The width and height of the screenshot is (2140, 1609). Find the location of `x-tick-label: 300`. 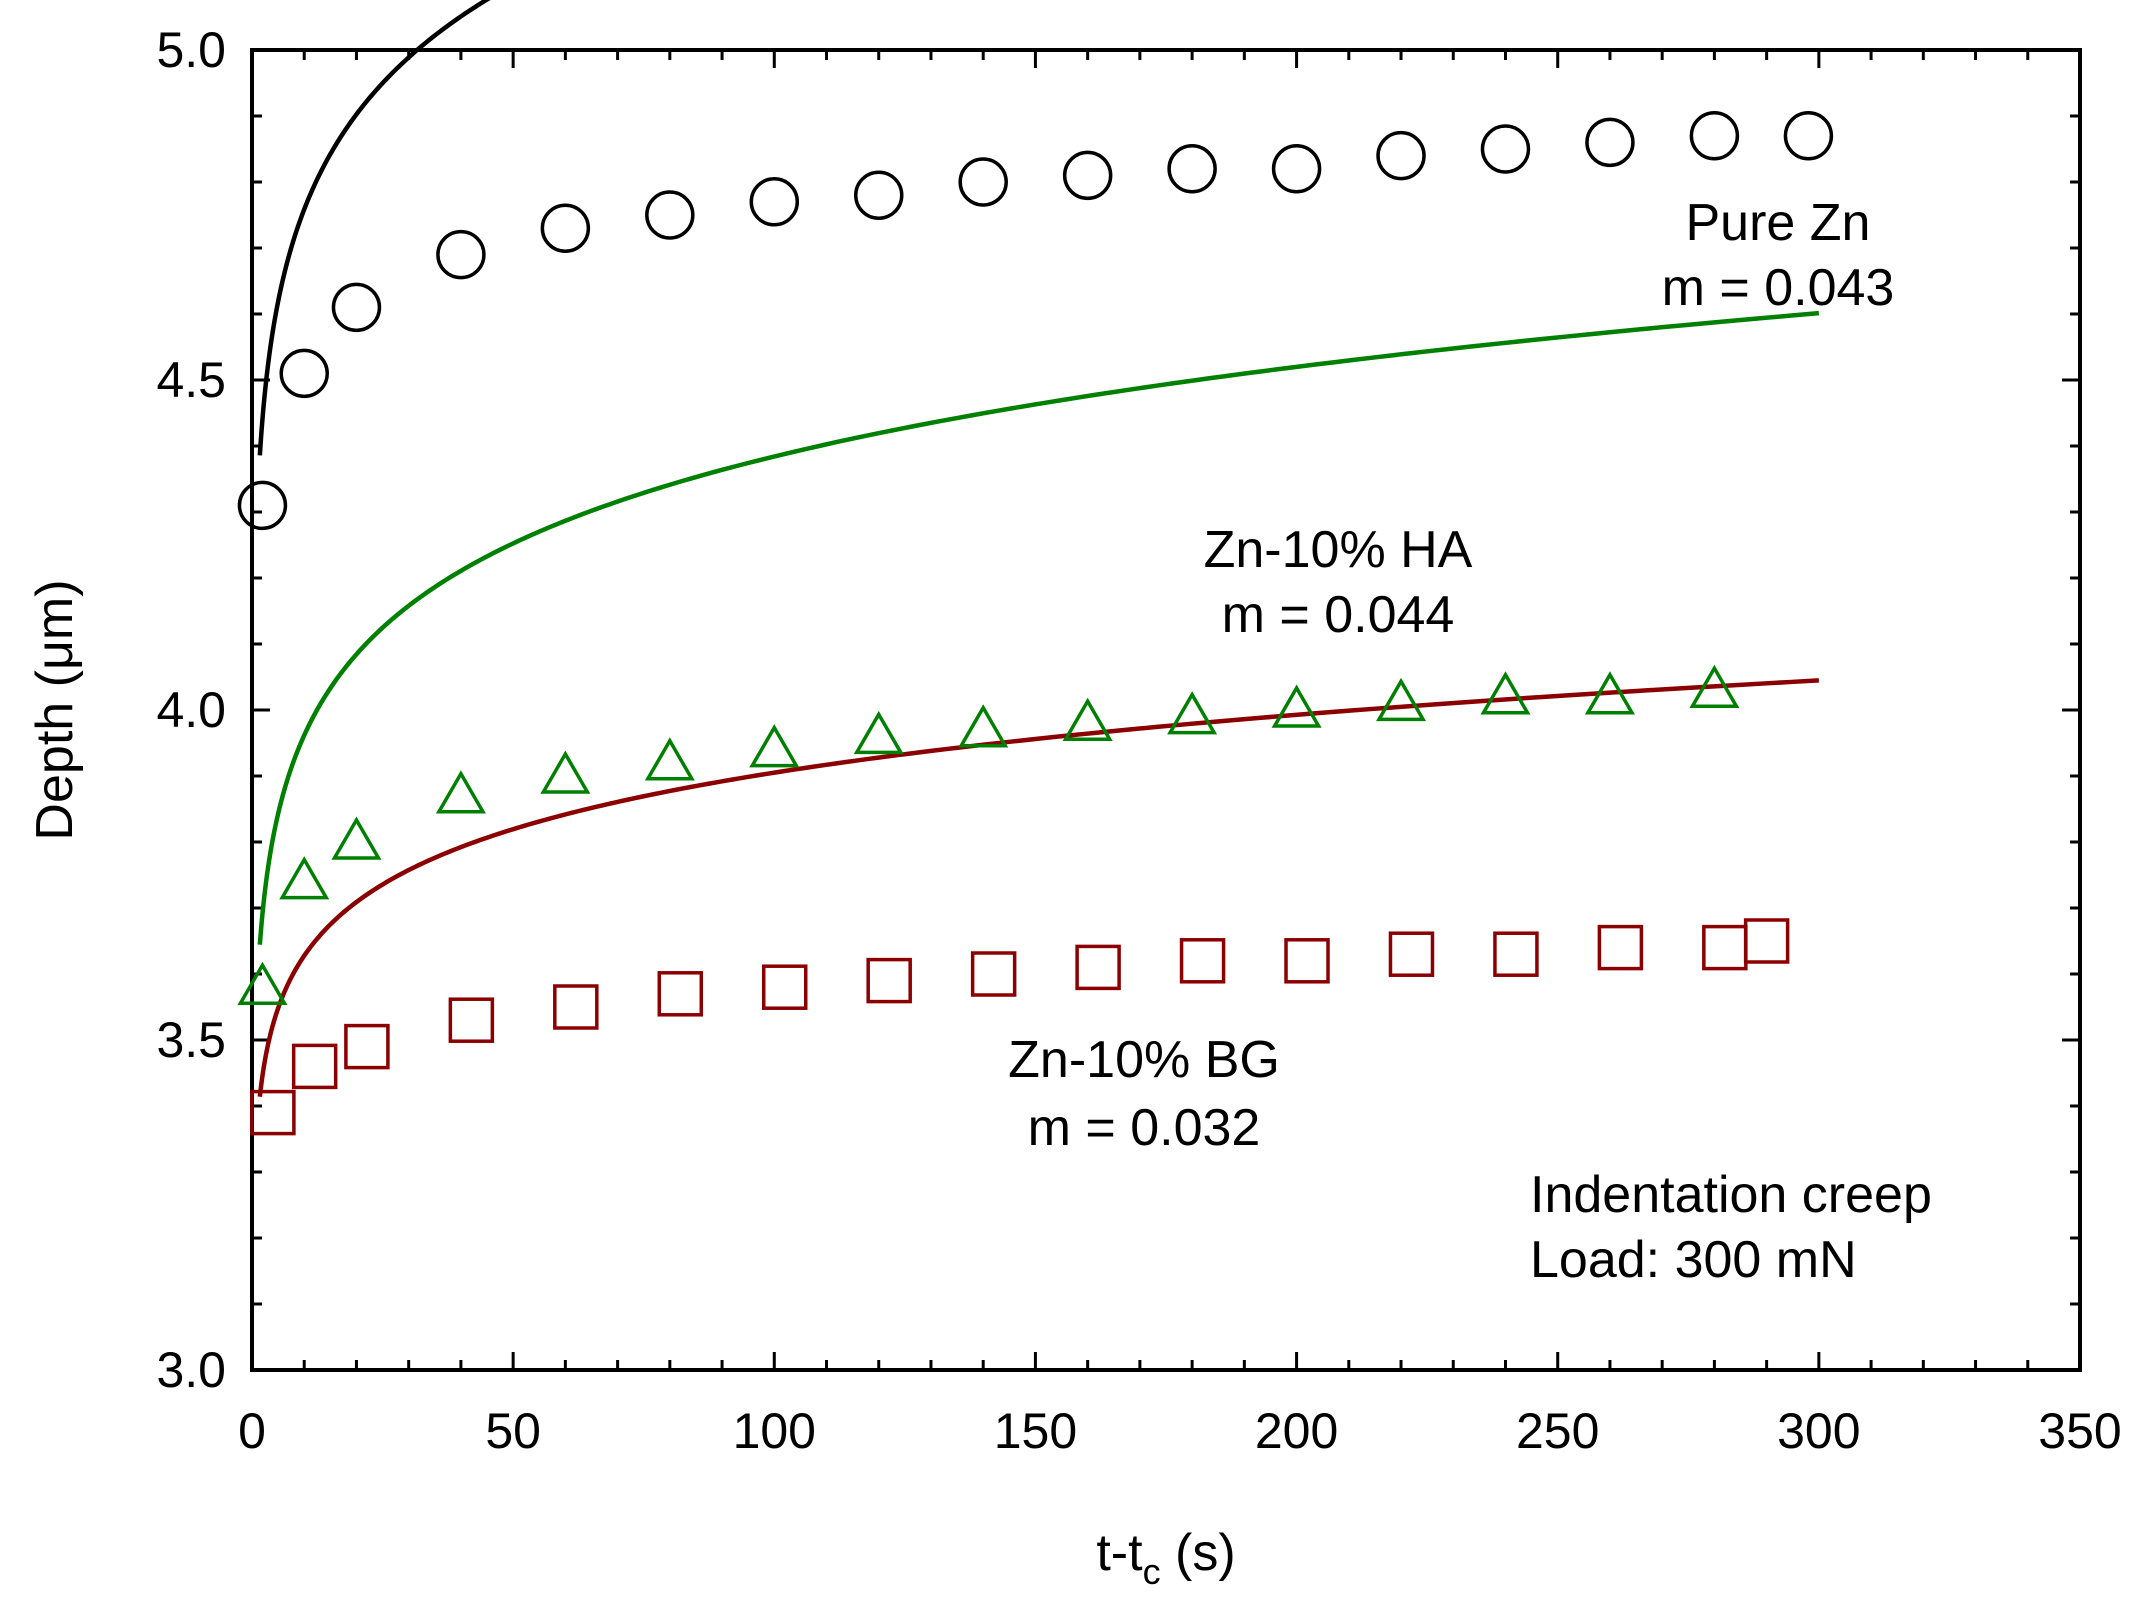

x-tick-label: 300 is located at coordinates (1818, 1431).